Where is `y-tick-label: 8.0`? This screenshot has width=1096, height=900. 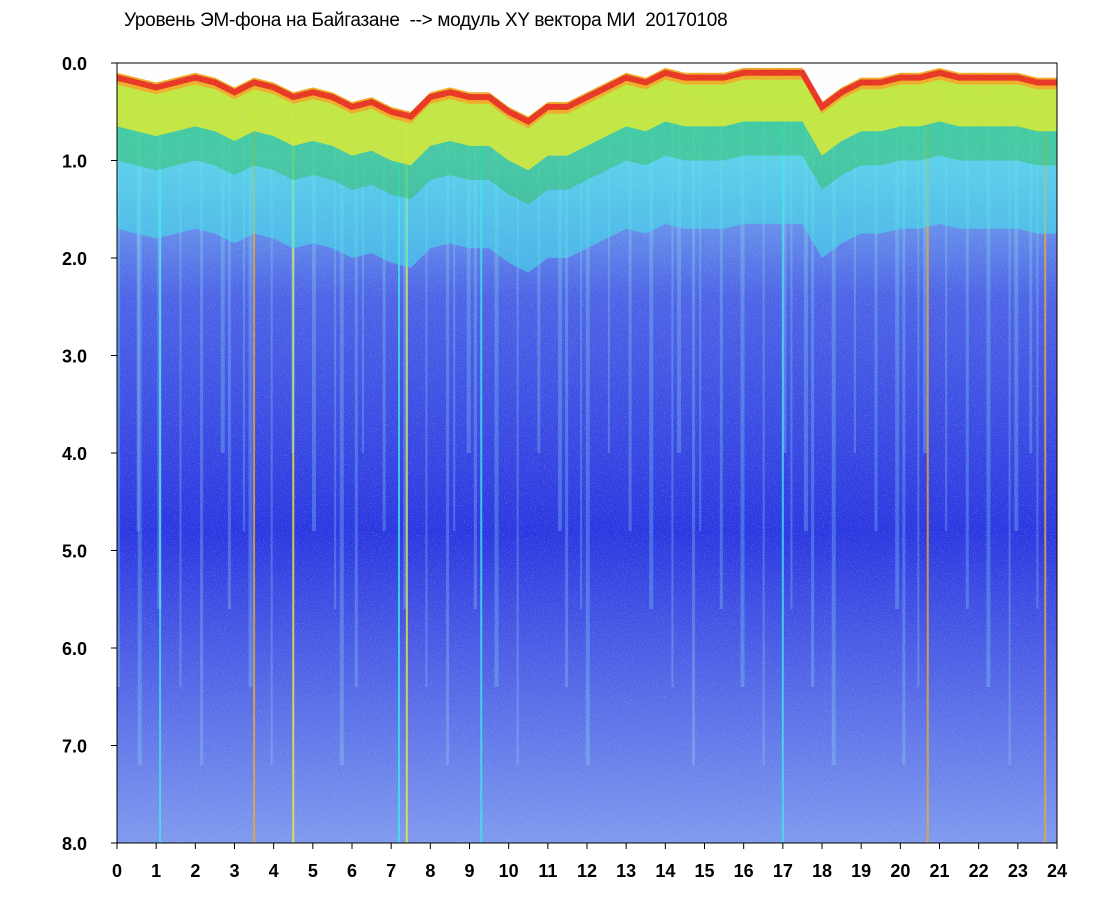 y-tick-label: 8.0 is located at coordinates (74, 844).